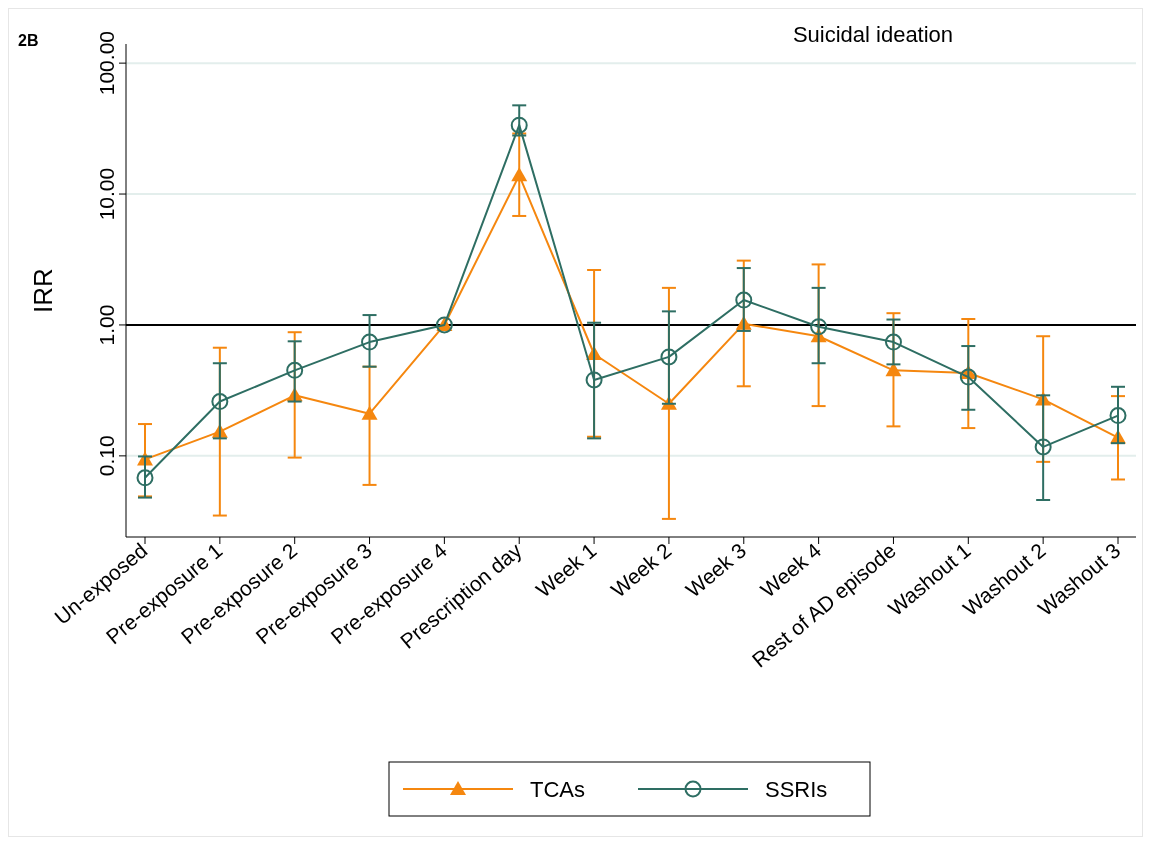 This screenshot has width=1151, height=845. What do you see at coordinates (106, 194) in the screenshot?
I see `y-tick-label: 10.00` at bounding box center [106, 194].